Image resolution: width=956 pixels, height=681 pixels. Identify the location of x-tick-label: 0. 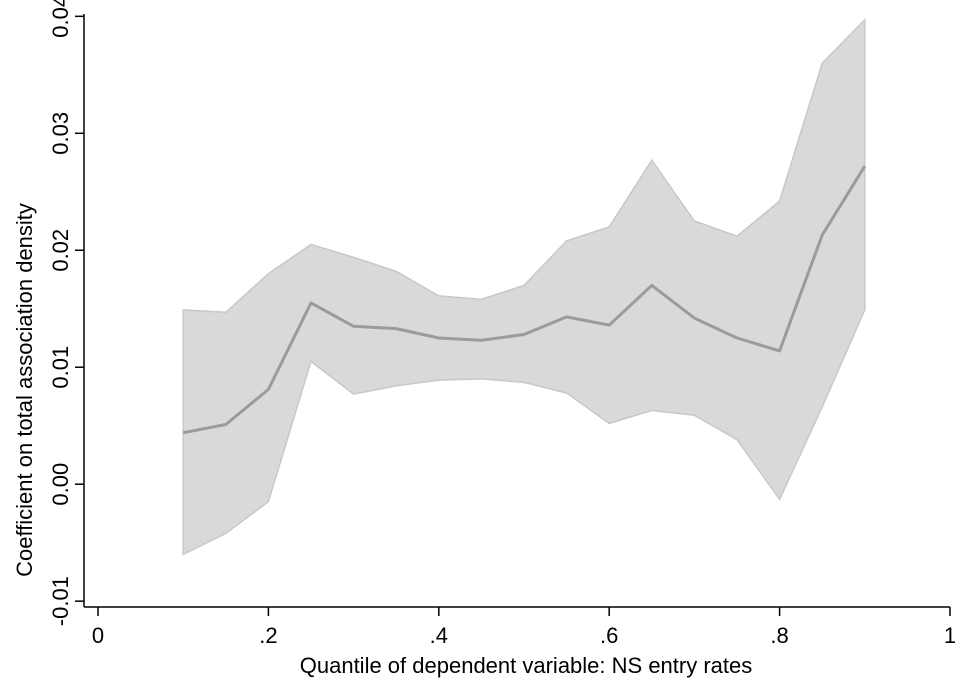
(98, 635).